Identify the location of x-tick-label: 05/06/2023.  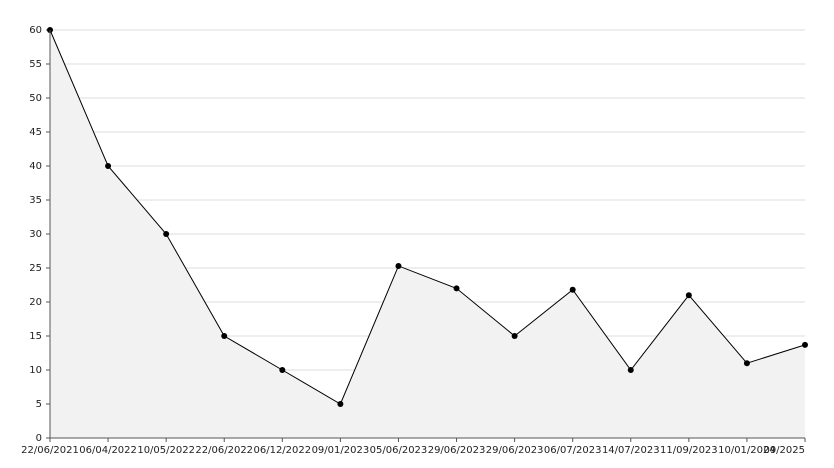
(399, 450).